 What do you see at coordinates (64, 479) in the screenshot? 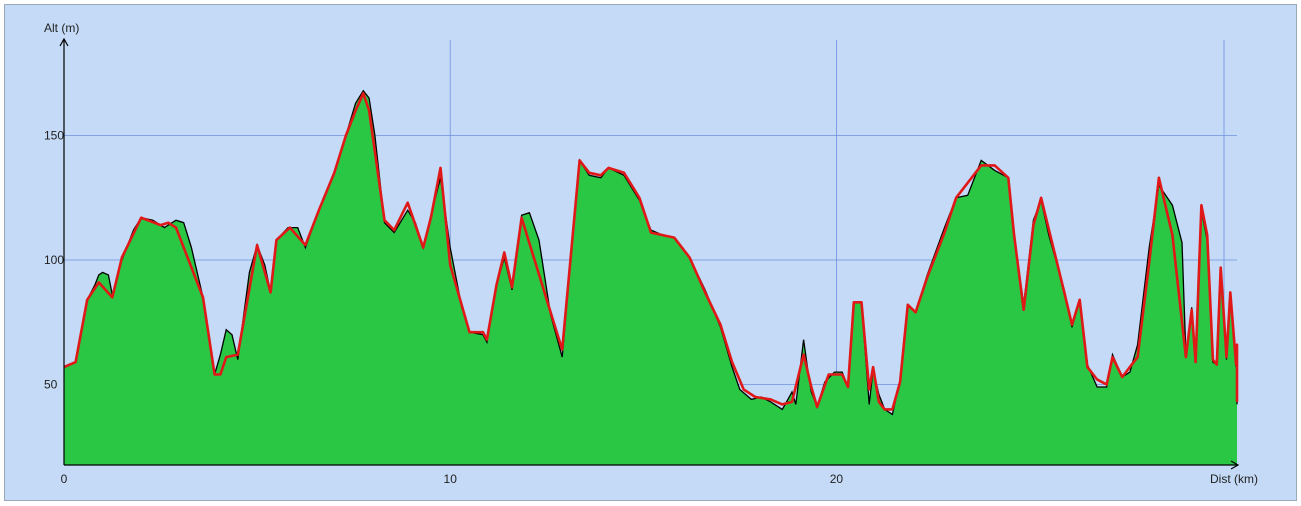
I see `x-tick-label: 0` at bounding box center [64, 479].